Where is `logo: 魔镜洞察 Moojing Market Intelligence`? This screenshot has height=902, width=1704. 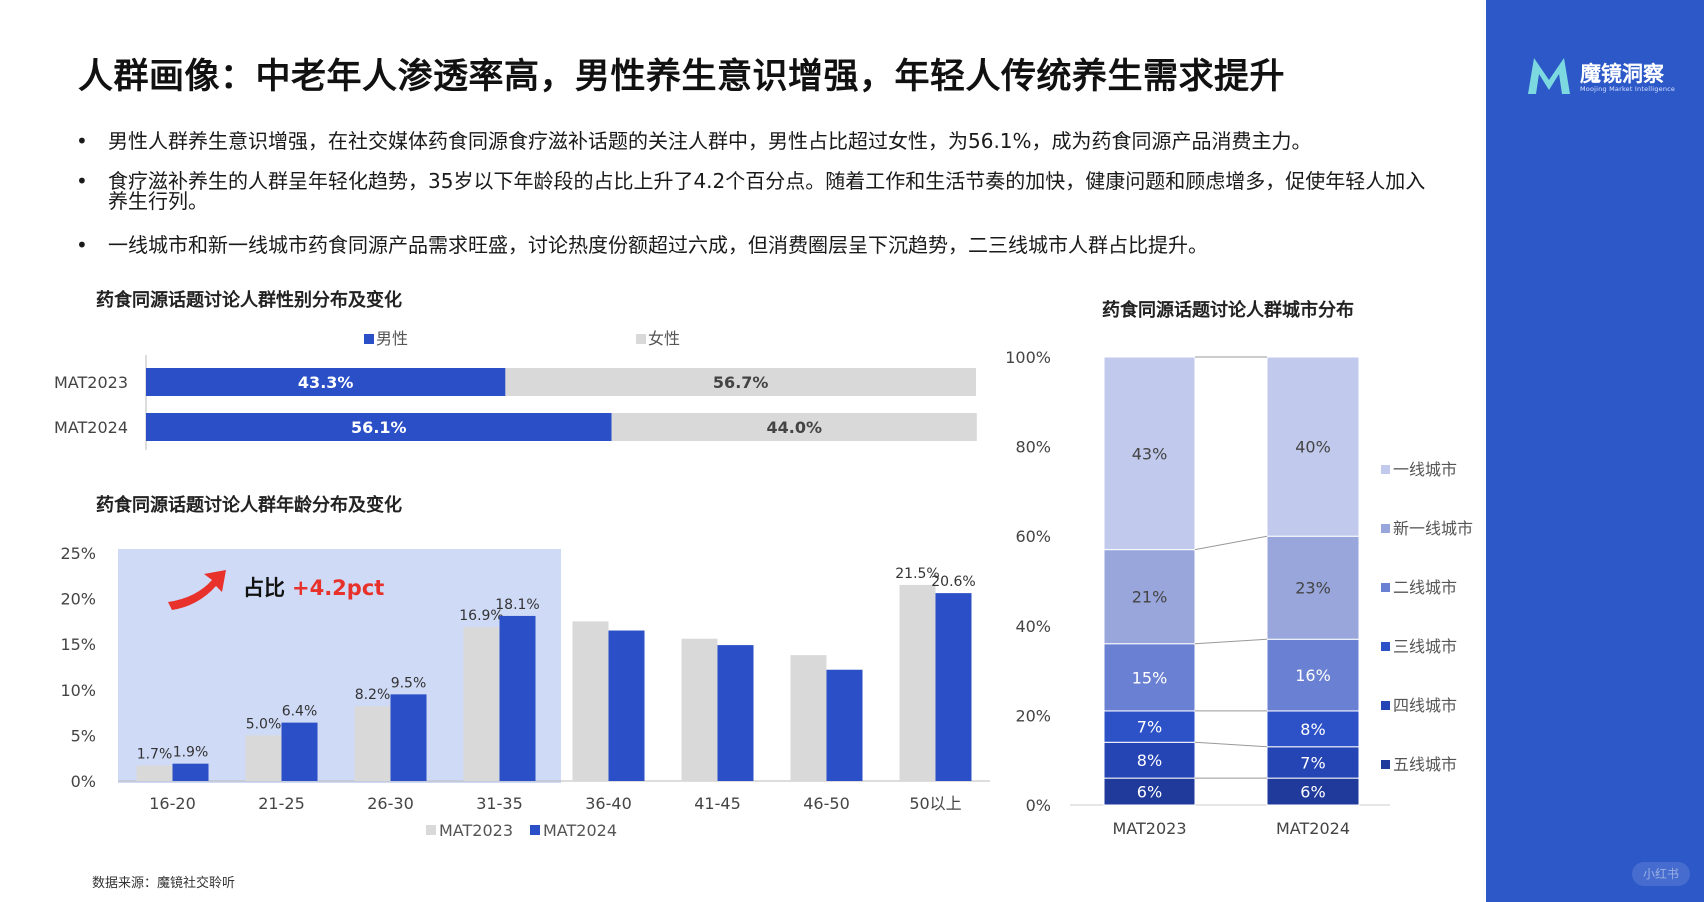
logo: 魔镜洞察 Moojing Market Intelligence is located at coordinates (1600, 76).